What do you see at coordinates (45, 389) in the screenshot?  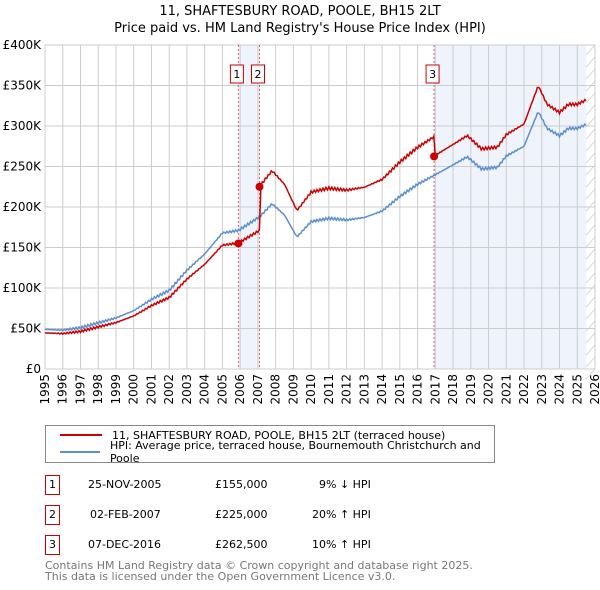 I see `x-tick-label: 1995` at bounding box center [45, 389].